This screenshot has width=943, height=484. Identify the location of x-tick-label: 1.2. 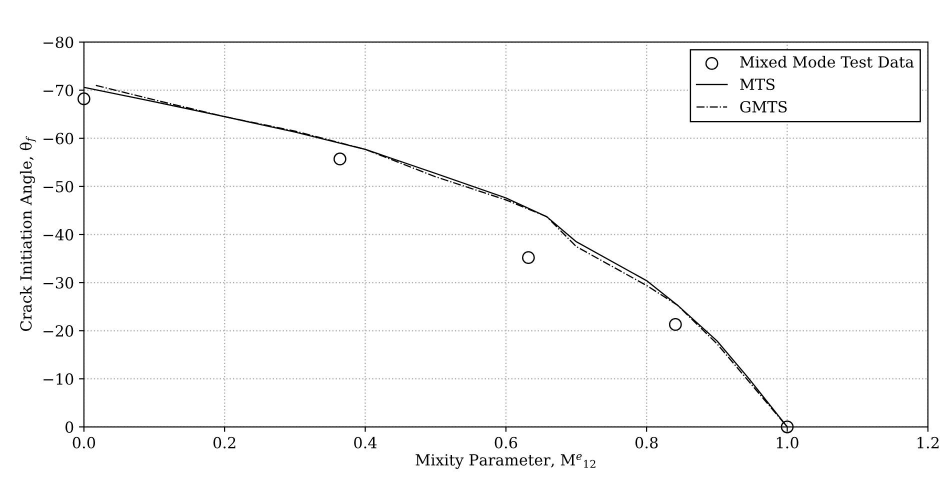
(928, 442).